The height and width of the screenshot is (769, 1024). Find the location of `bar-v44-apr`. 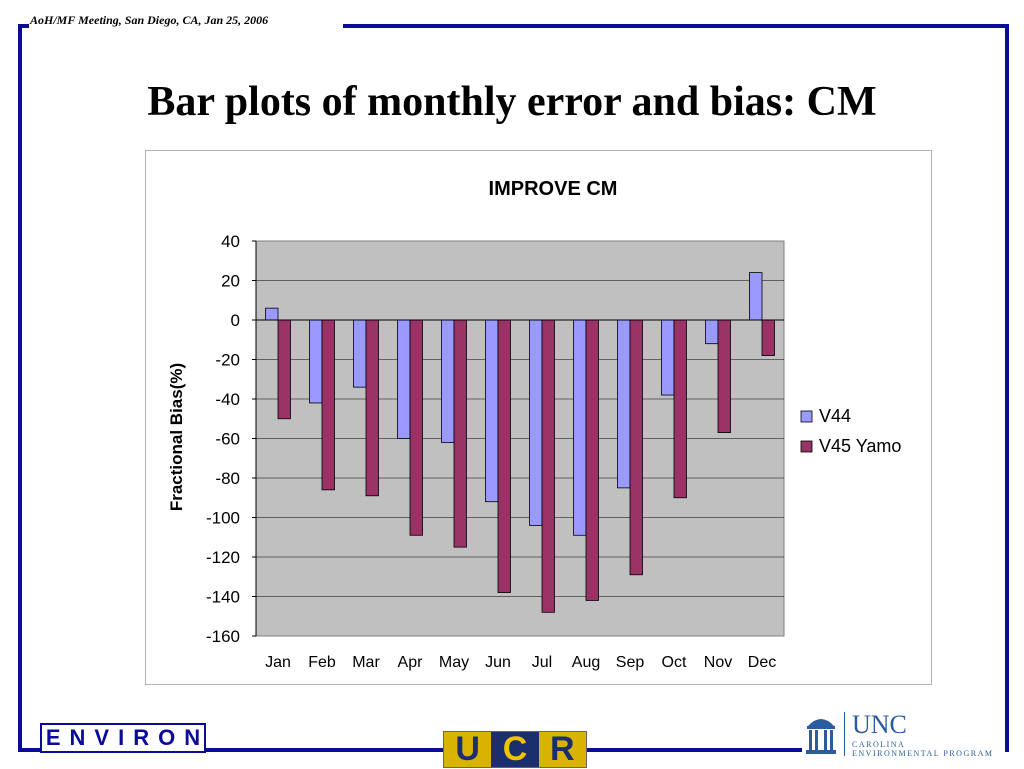

bar-v44-apr is located at coordinates (404, 379).